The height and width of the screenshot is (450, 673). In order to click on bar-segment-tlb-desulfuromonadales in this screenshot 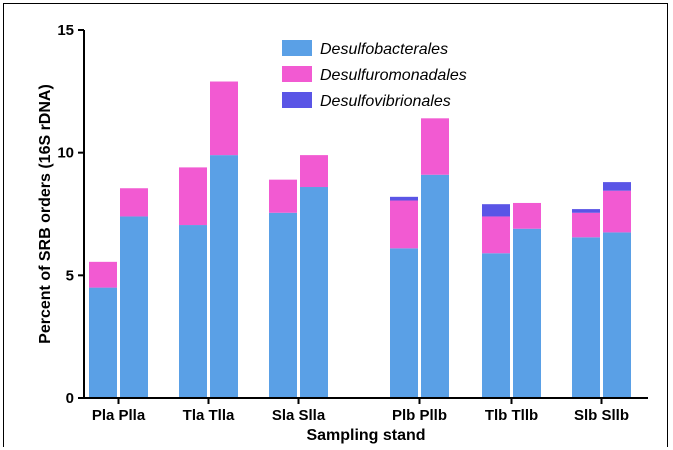, I will do `click(496, 235)`.